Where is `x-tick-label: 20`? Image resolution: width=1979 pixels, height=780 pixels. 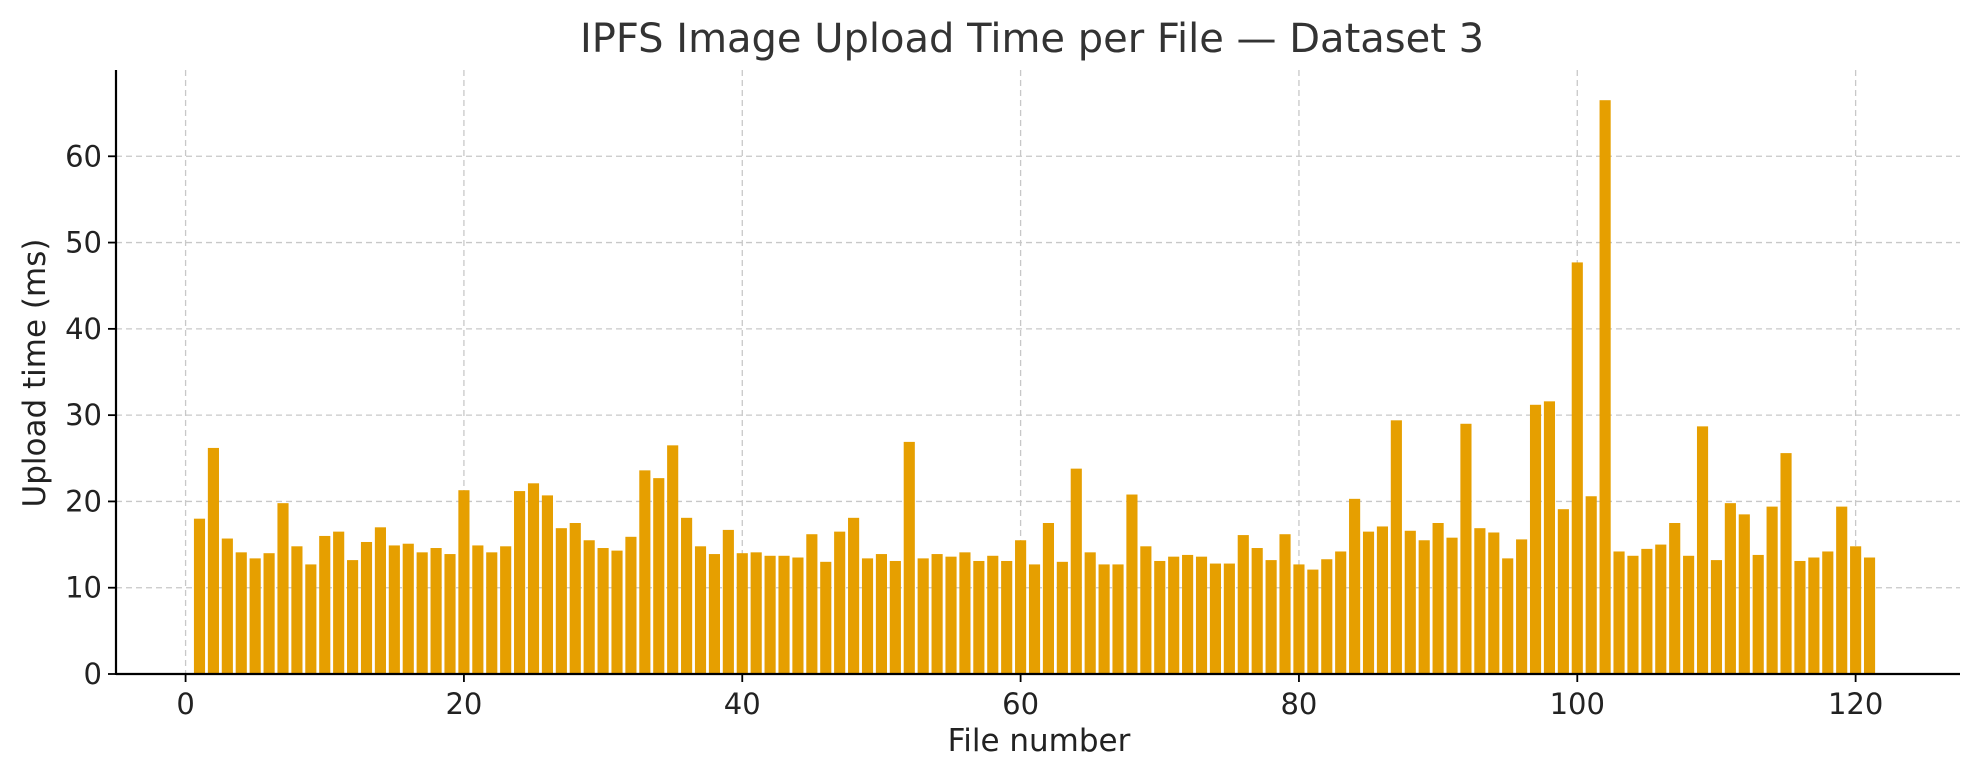 x-tick-label: 20 is located at coordinates (463, 704).